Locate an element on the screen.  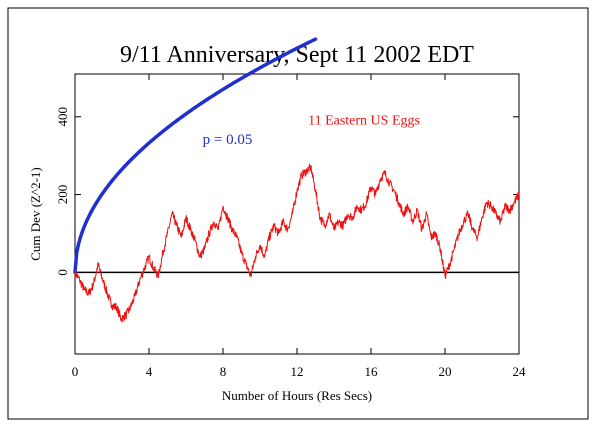
x-tick-label: 8 is located at coordinates (223, 371).